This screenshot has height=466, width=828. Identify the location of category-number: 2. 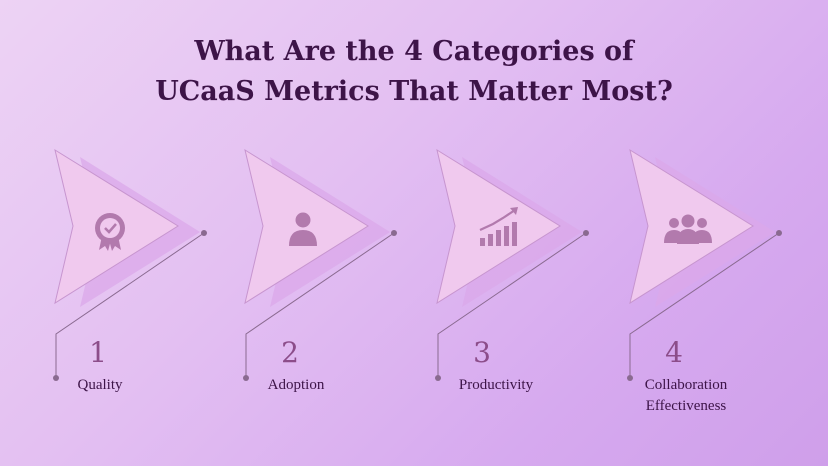
(290, 352).